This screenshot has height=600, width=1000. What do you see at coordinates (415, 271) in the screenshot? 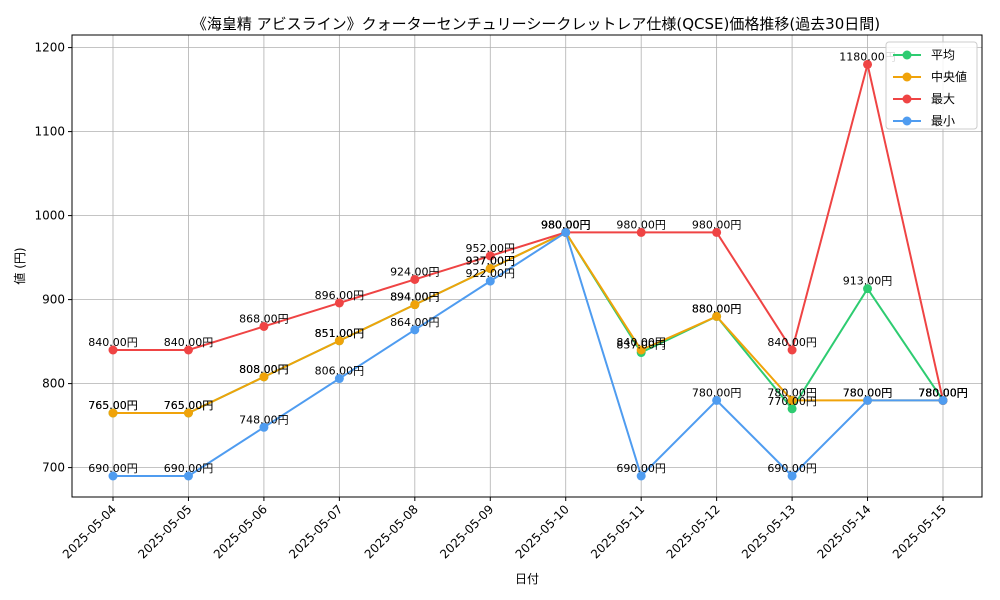
I see `data-label: 924.00円` at bounding box center [415, 271].